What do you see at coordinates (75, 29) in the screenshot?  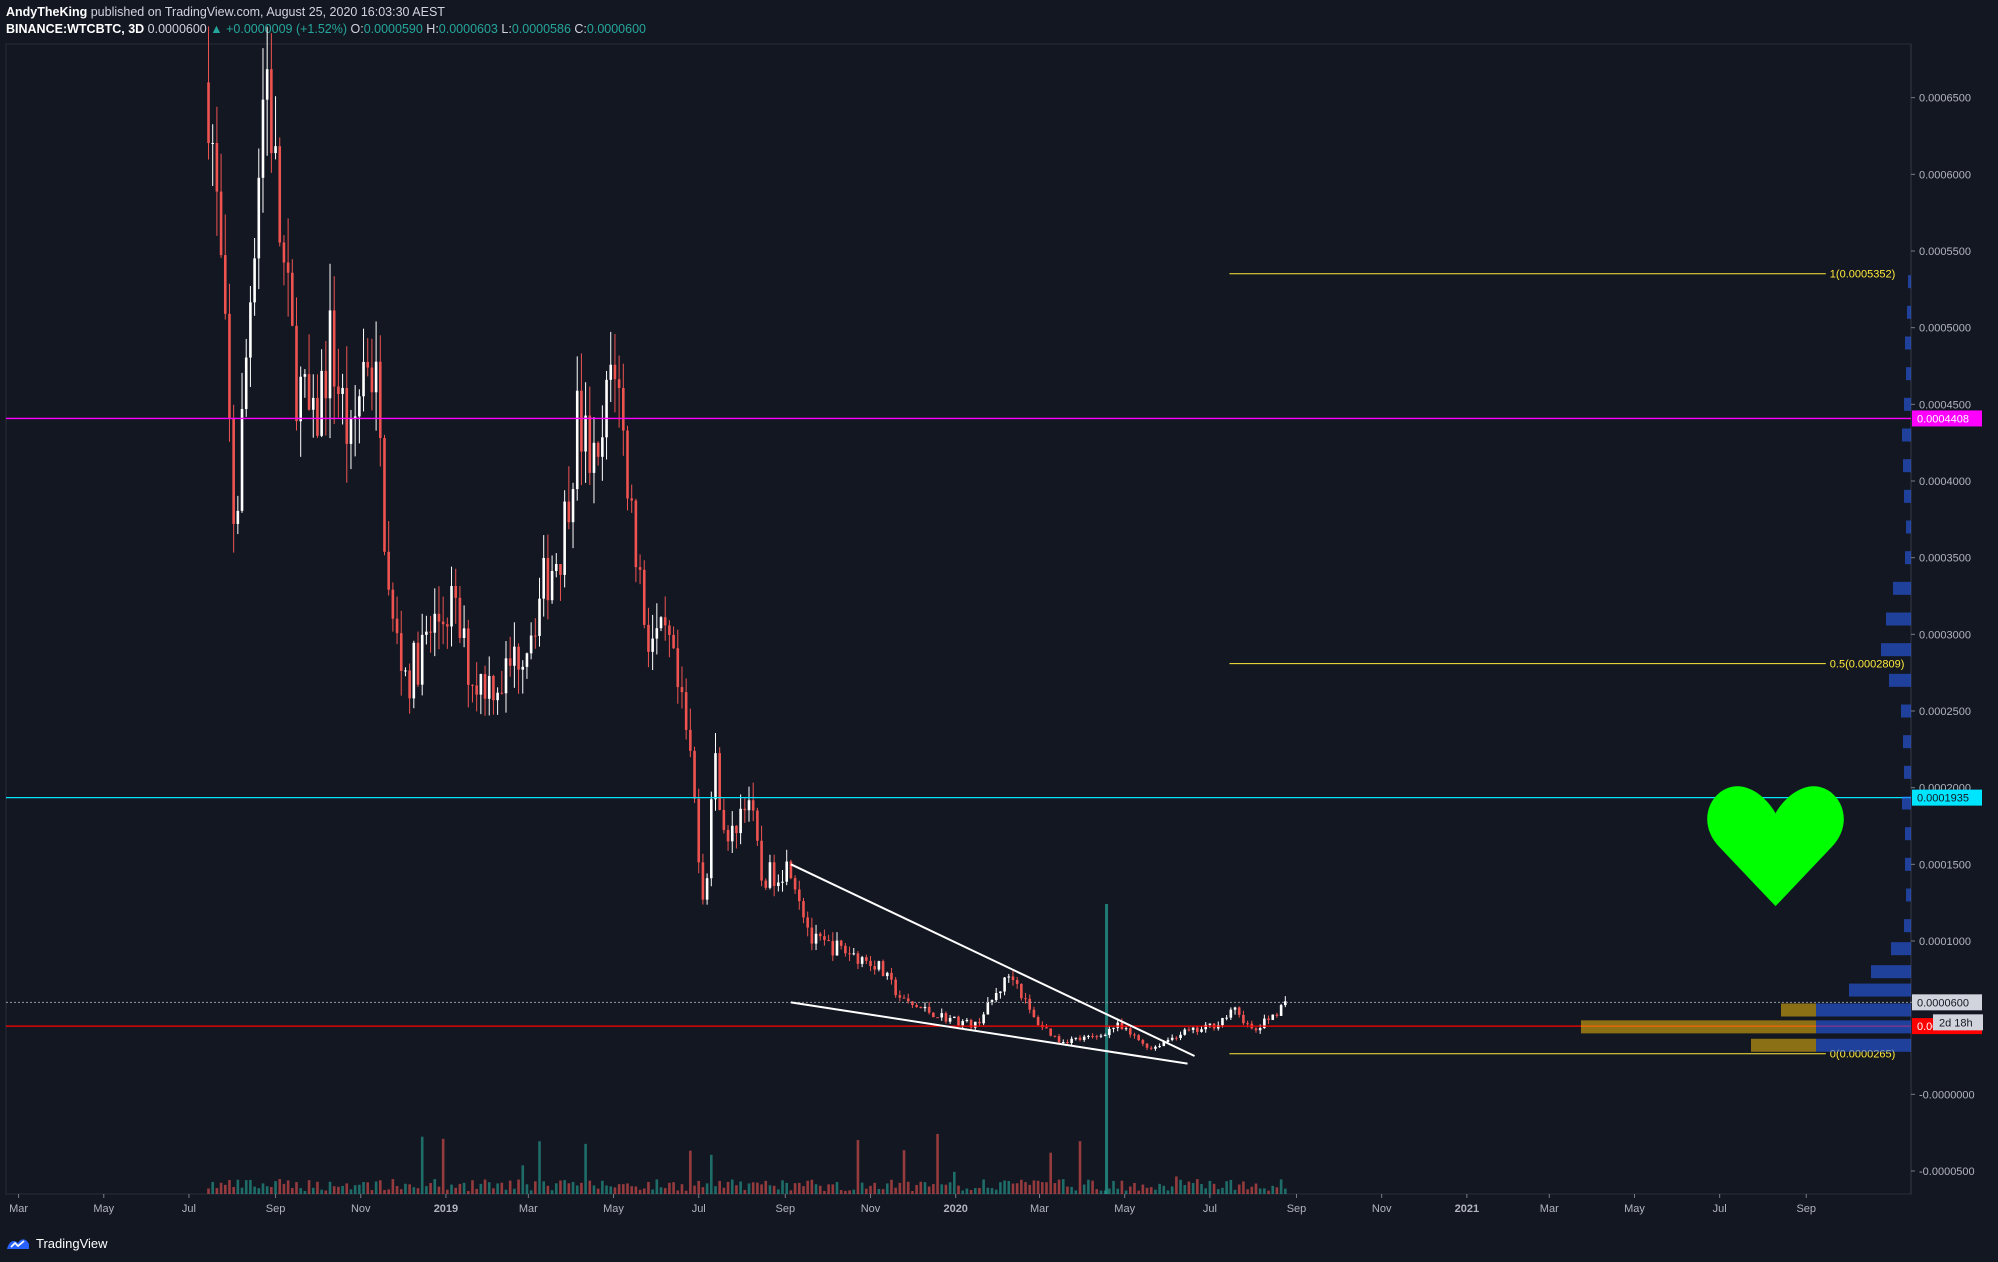 I see `symbol-label: BINANCE:WTCBTC, 3D` at bounding box center [75, 29].